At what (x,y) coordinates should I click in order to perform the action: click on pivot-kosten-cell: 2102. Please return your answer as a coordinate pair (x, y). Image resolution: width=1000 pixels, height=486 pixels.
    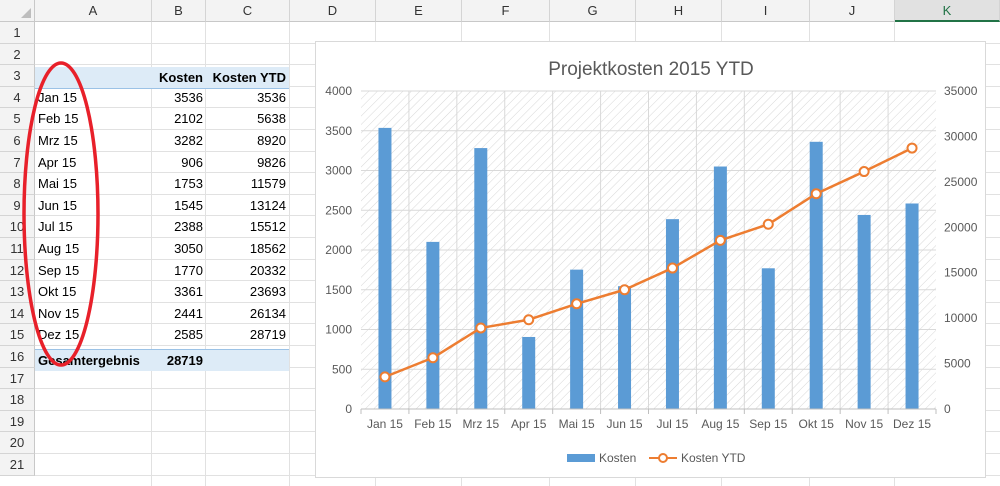
    Looking at the image, I should click on (188, 118).